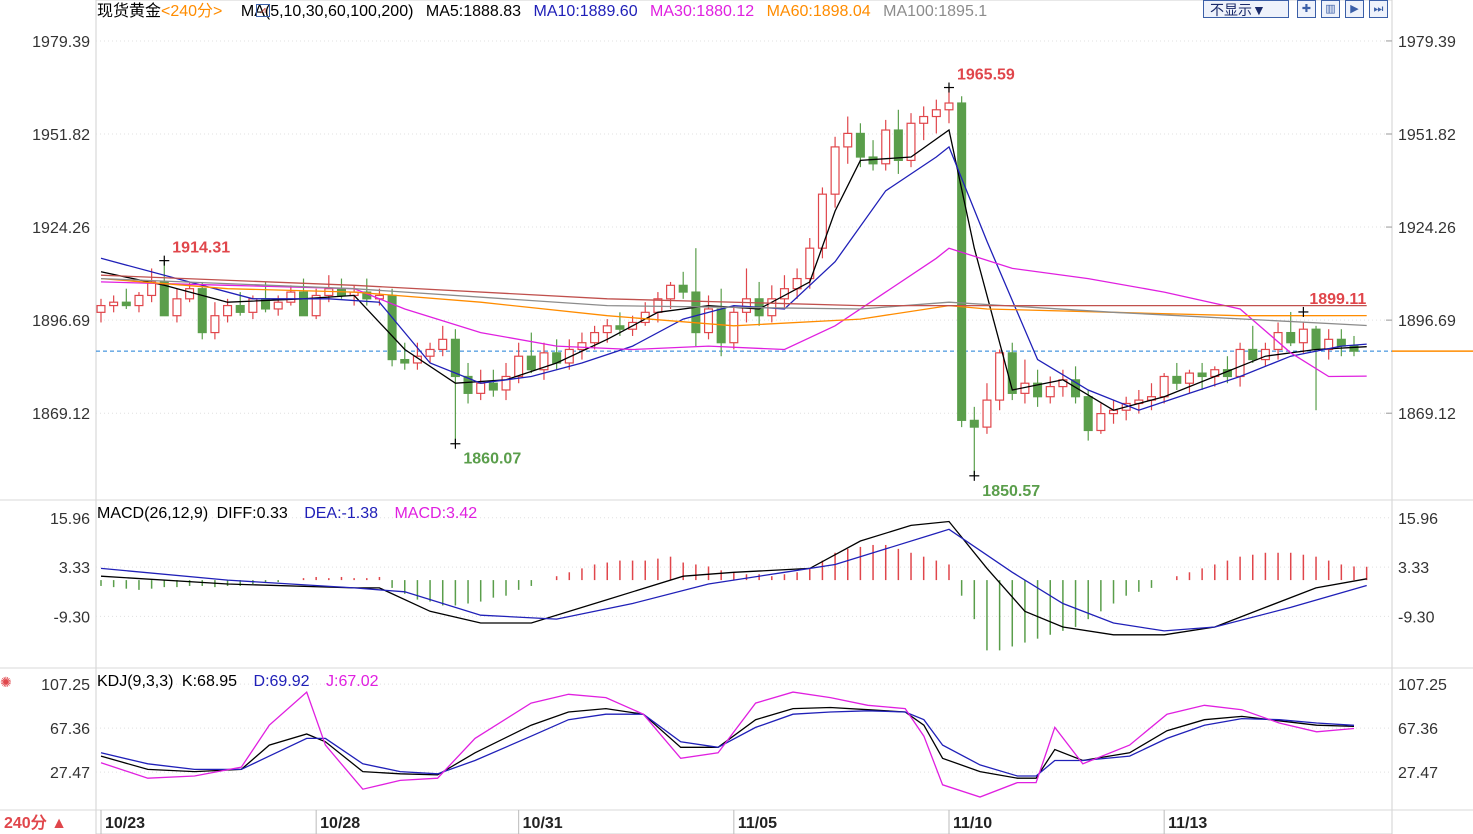  Describe the element at coordinates (61, 228) in the screenshot. I see `price-tick-label-left: 1924.26` at that location.